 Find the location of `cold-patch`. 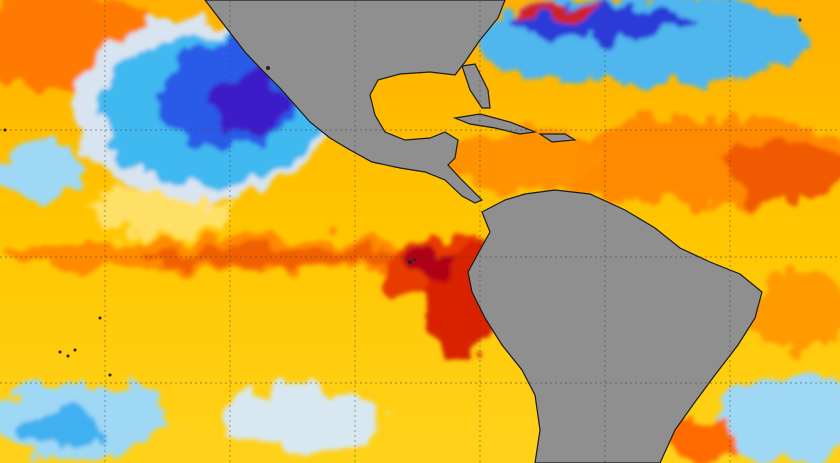

cold-patch is located at coordinates (250, 105).